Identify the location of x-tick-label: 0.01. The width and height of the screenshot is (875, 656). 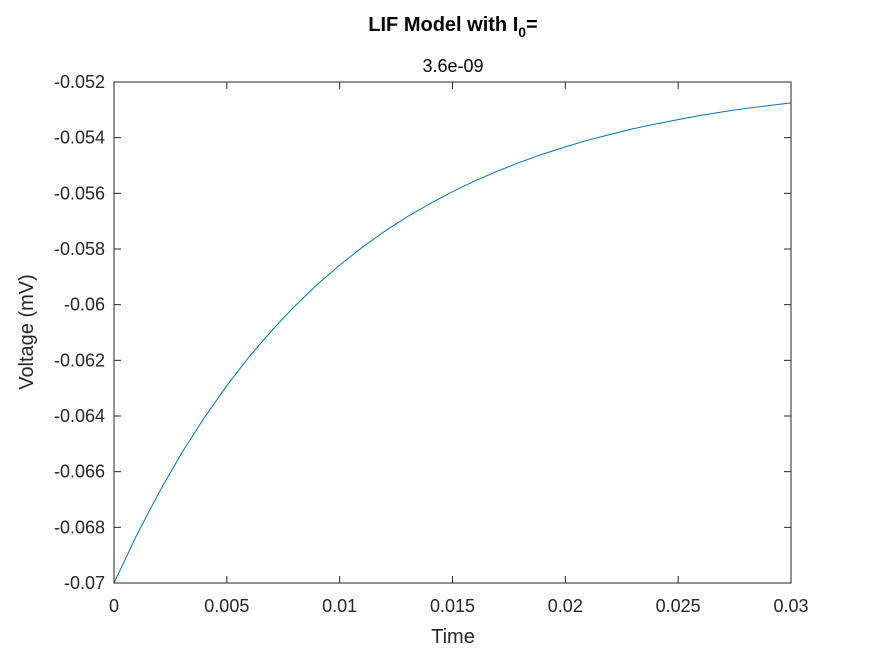
(339, 606).